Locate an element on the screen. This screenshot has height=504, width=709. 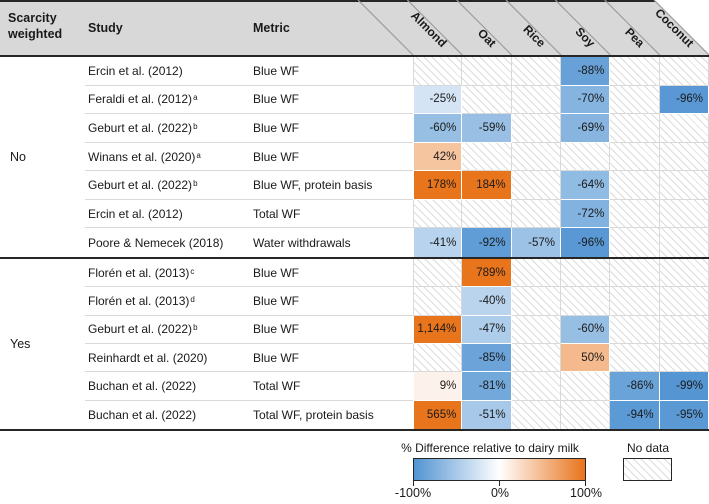
heatmap-cell-oat: 789% is located at coordinates (487, 273).